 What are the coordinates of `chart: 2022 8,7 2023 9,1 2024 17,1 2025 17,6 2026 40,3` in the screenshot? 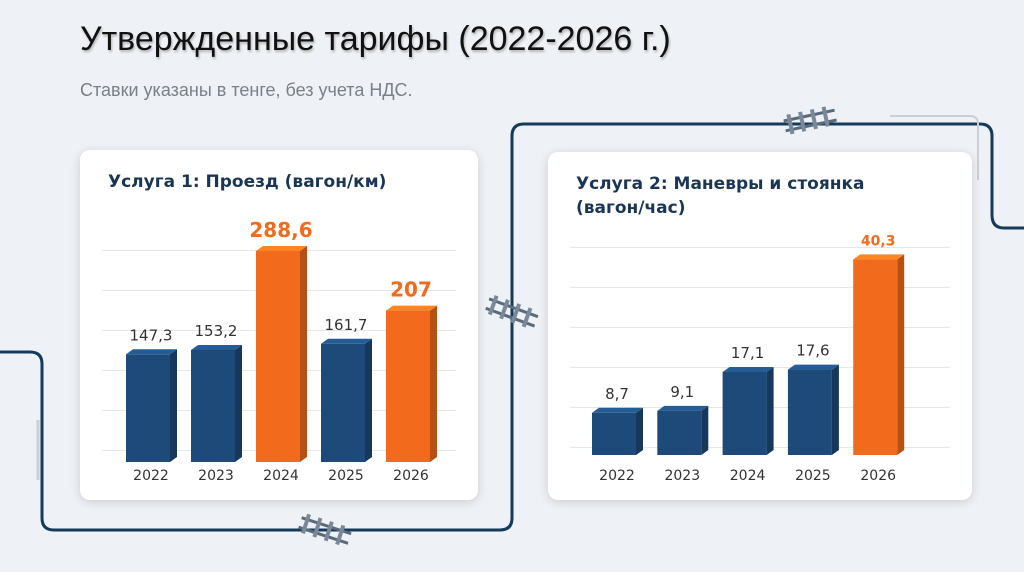 It's located at (748, 358).